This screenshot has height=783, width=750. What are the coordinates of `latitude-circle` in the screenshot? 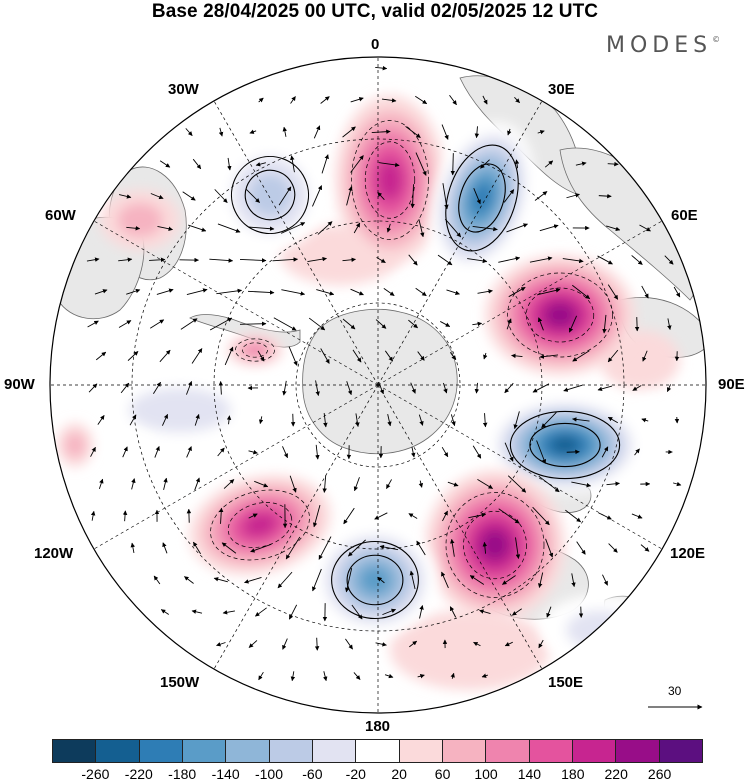 It's located at (378, 385).